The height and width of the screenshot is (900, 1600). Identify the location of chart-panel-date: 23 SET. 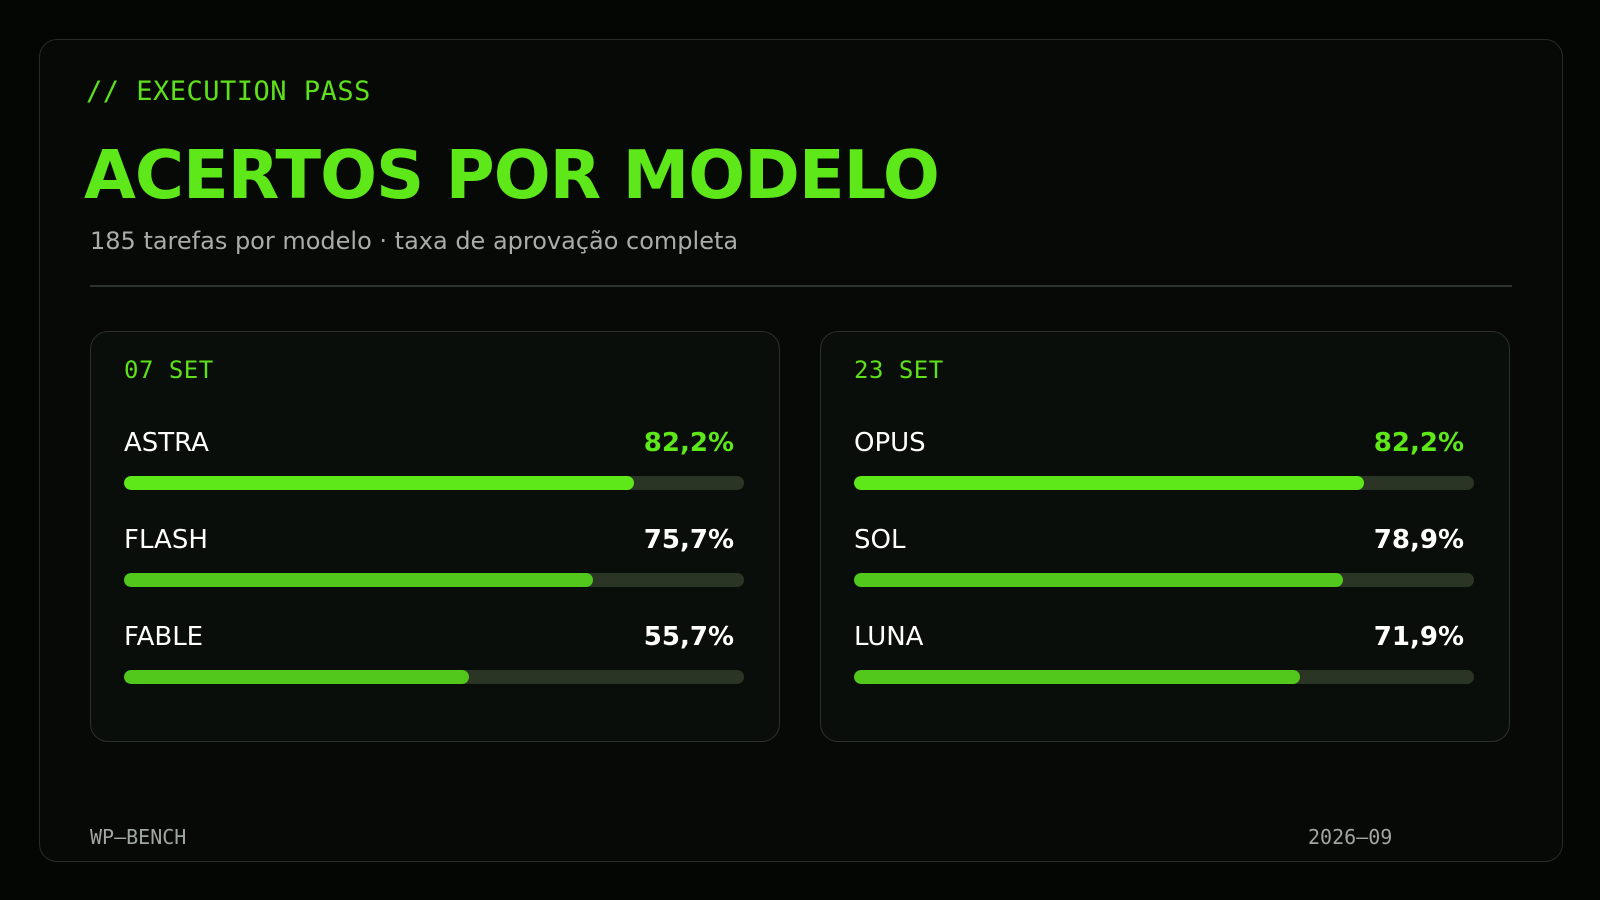
(899, 370).